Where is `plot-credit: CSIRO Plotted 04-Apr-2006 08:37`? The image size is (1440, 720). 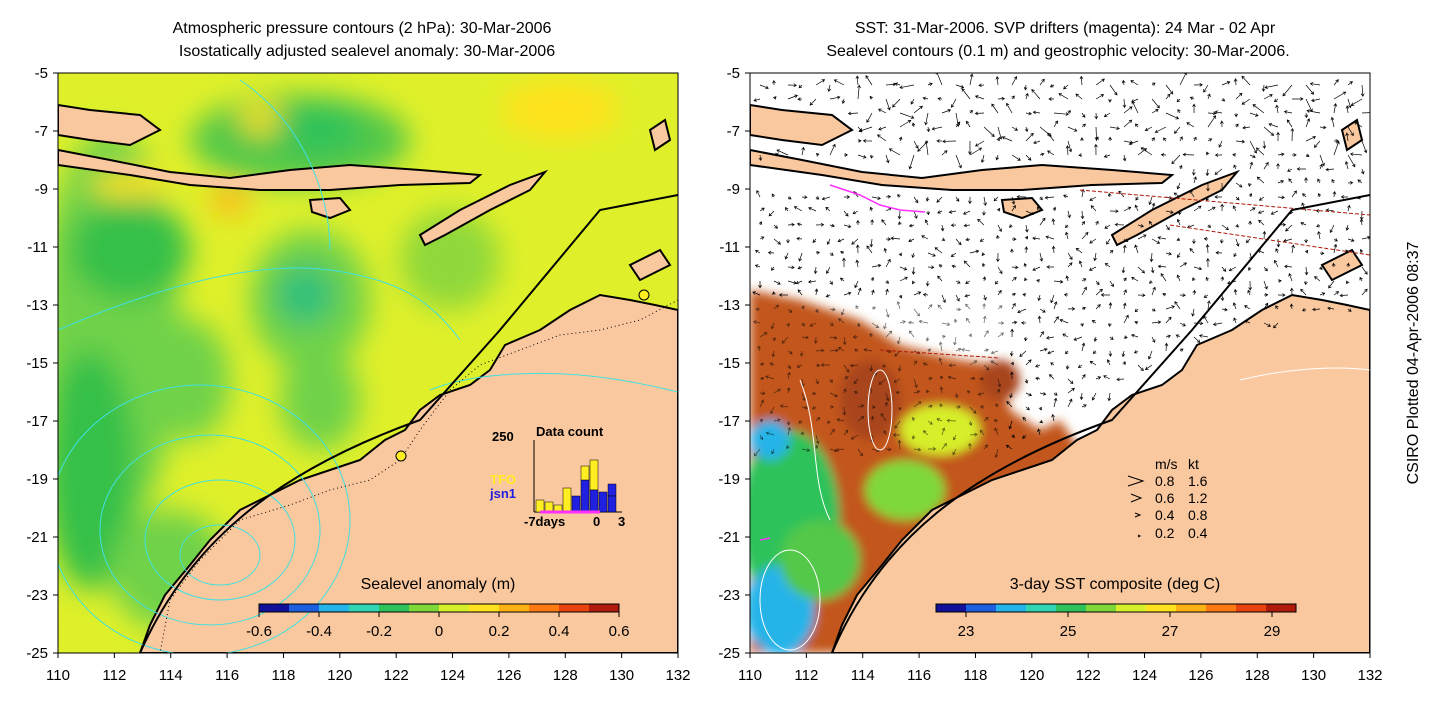
plot-credit: CSIRO Plotted 04-Apr-2006 08:37 is located at coordinates (1413, 363).